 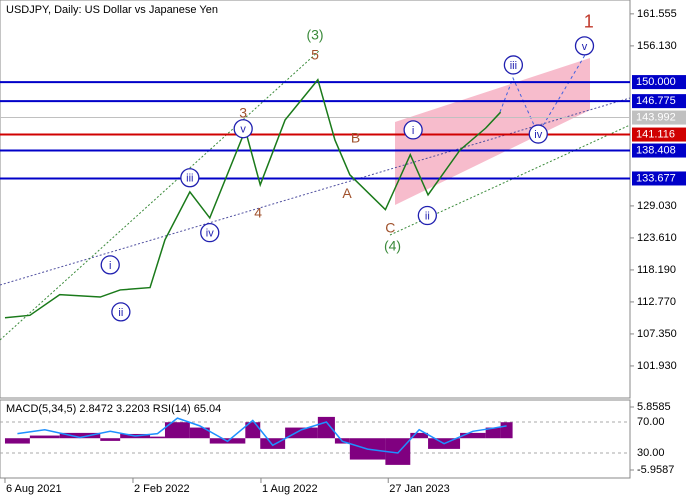 I want to click on y-tick-label: 101.930, so click(x=657, y=366).